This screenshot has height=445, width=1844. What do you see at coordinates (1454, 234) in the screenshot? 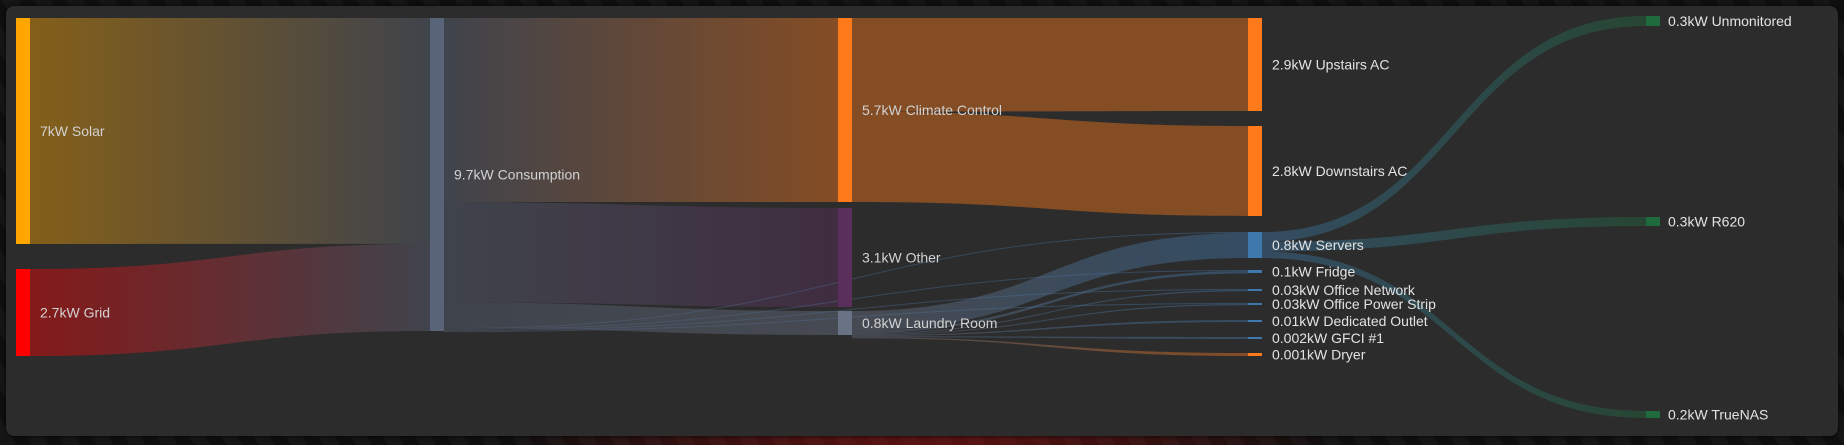
I see `link-servers-to-r620` at bounding box center [1454, 234].